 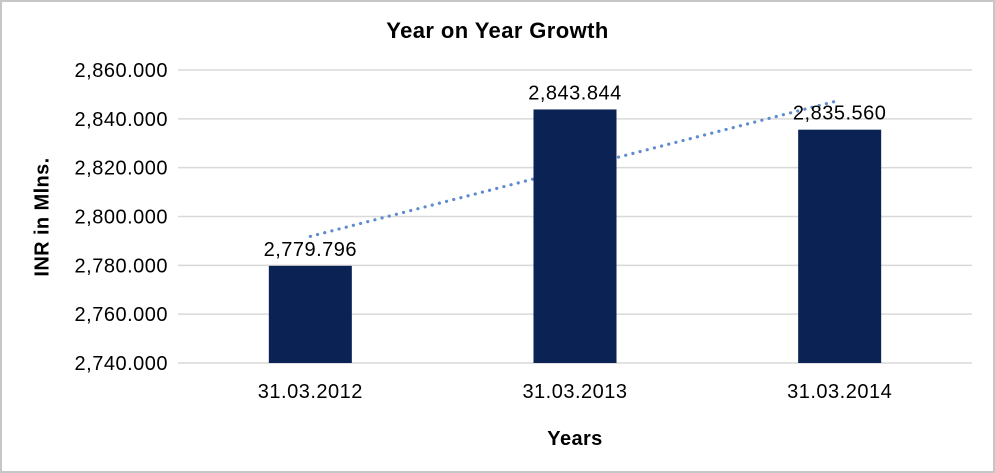 What do you see at coordinates (310, 250) in the screenshot?
I see `bar-value-label: 2,779.796` at bounding box center [310, 250].